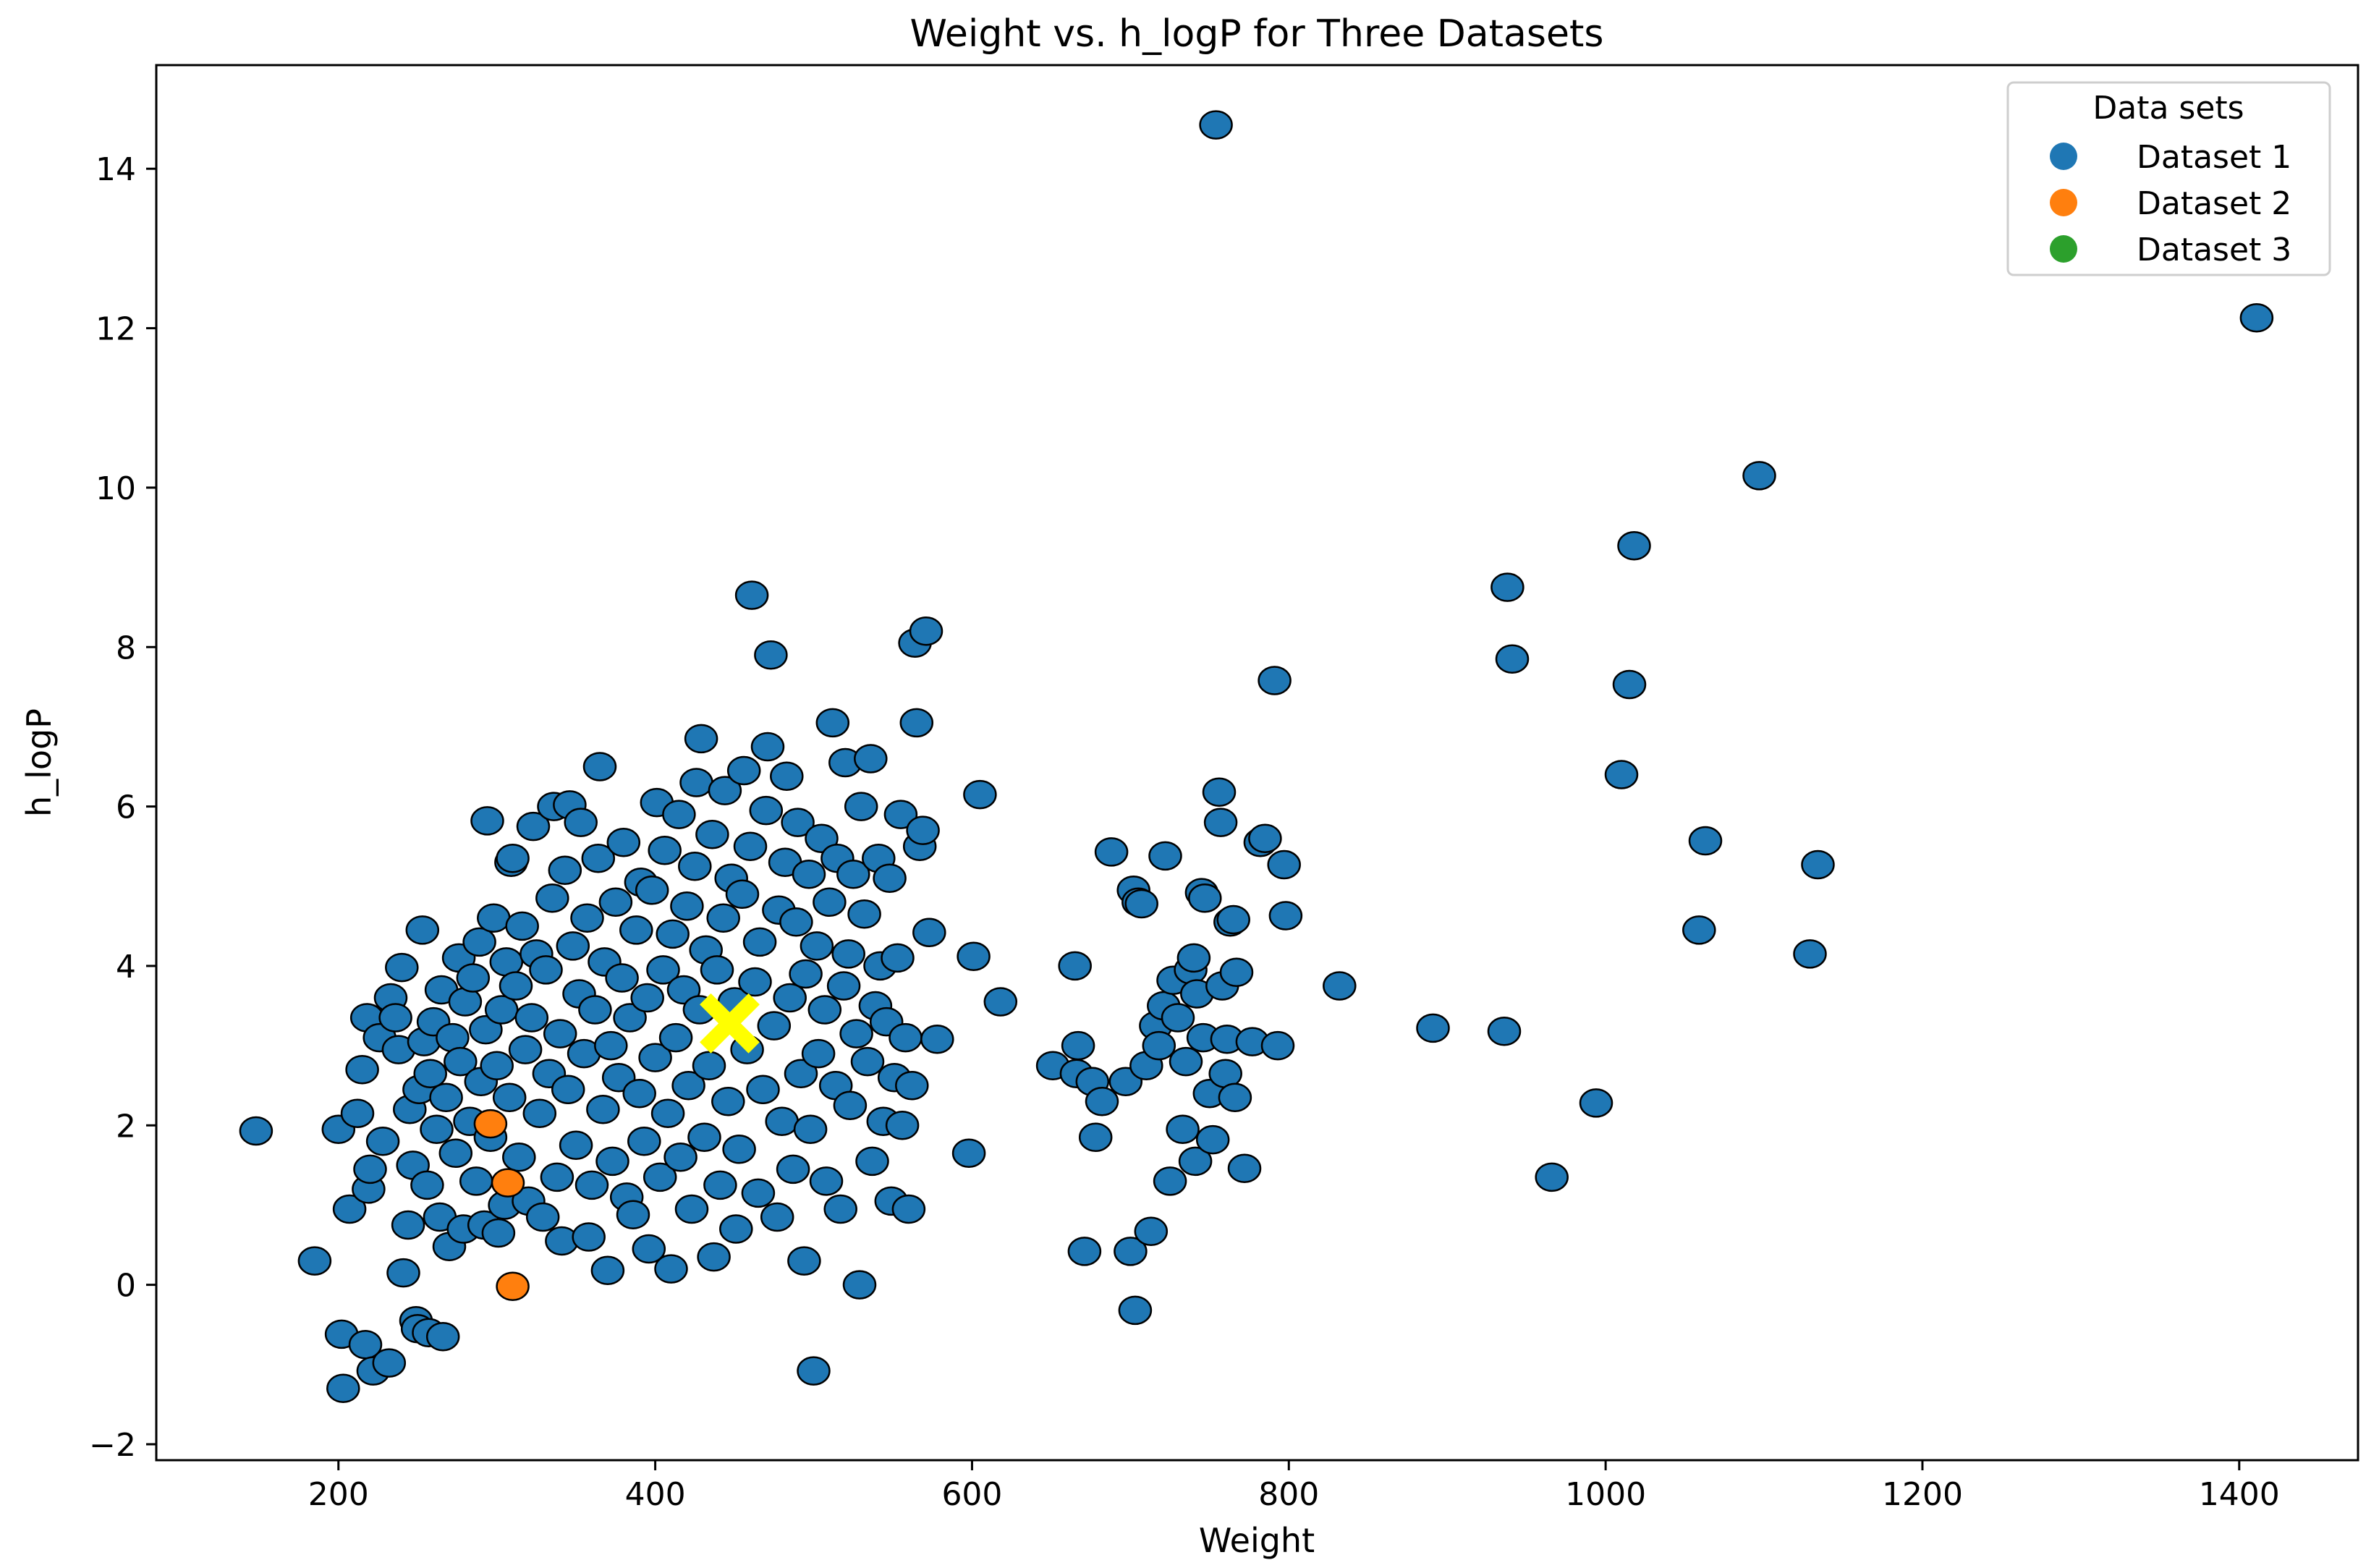  Describe the element at coordinates (1257, 34) in the screenshot. I see `chart-title: Weight vs. h_logP for Three Datasets` at that location.